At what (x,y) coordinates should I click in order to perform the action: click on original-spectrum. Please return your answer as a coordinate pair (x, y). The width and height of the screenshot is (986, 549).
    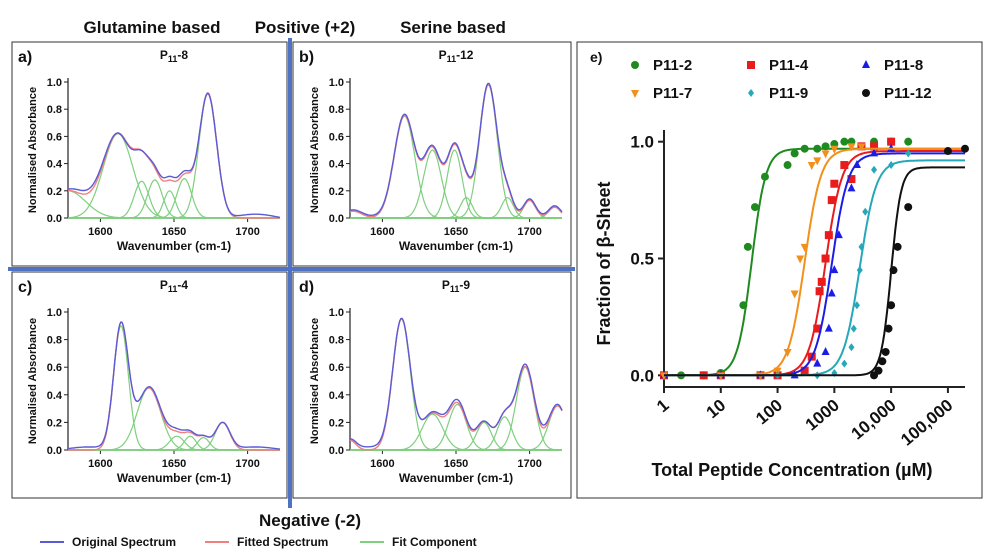
    Looking at the image, I should click on (174, 155).